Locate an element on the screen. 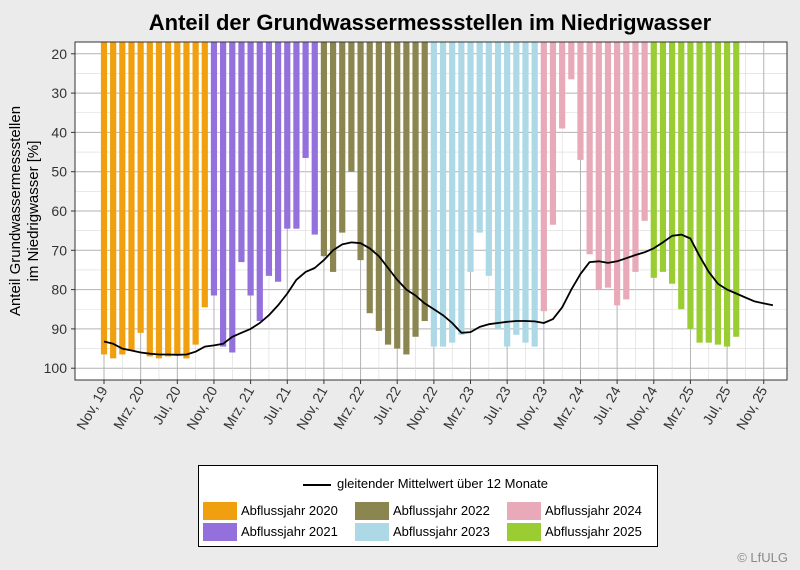 The image size is (800, 570). x-tick-label: Jul, 21 is located at coordinates (276, 405).